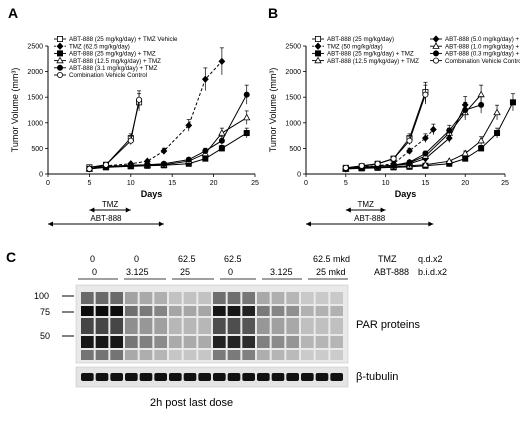 This screenshot has width=520, height=427. What do you see at coordinates (48, 183) in the screenshot?
I see `chart-a-x-tick-label: 0` at bounding box center [48, 183].